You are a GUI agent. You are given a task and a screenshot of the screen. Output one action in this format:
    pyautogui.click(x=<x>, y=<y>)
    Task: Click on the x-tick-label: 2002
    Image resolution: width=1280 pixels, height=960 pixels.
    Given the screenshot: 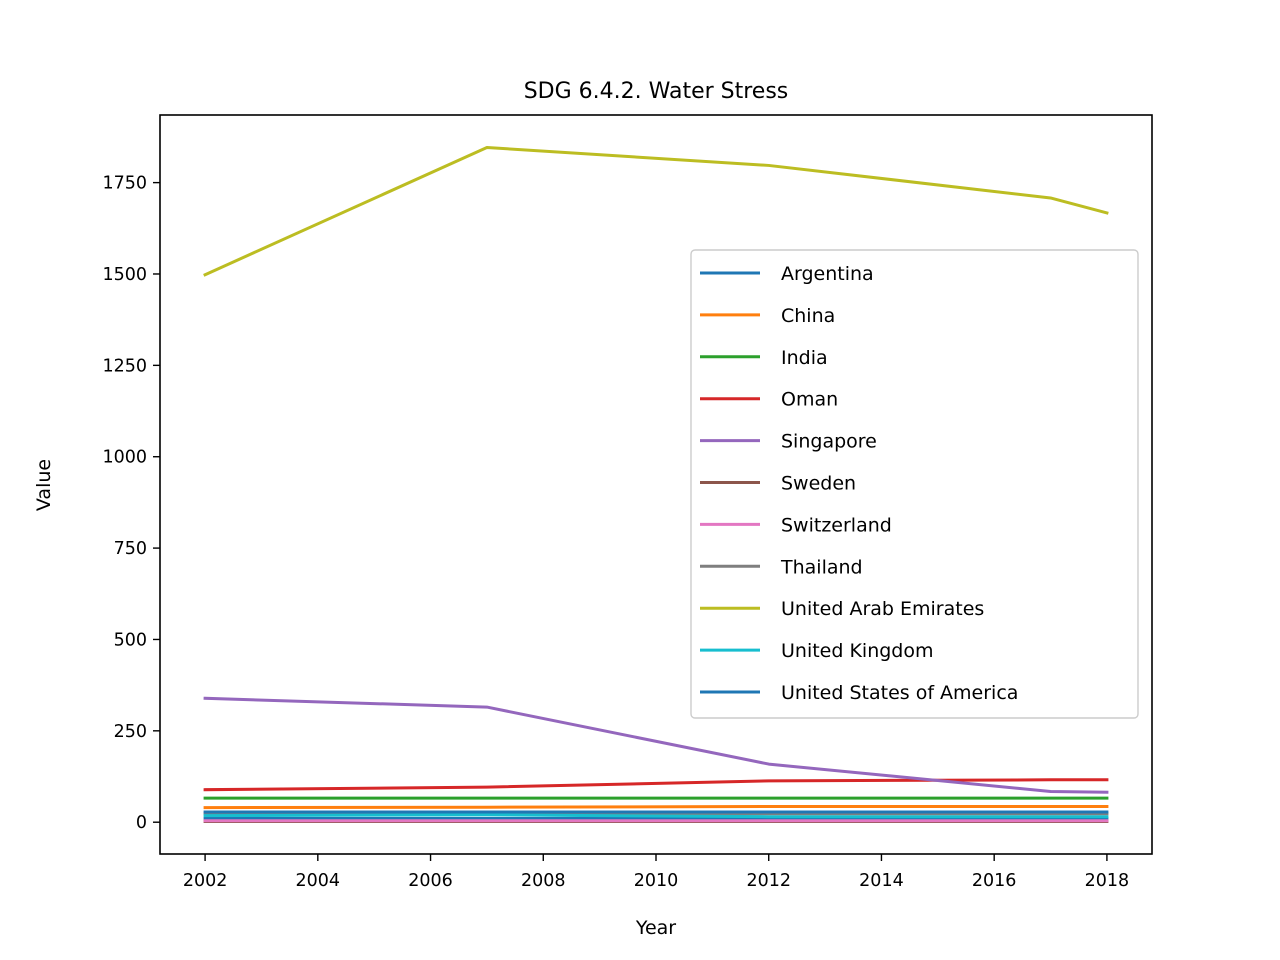 What is the action you would take?
    pyautogui.click(x=205, y=881)
    